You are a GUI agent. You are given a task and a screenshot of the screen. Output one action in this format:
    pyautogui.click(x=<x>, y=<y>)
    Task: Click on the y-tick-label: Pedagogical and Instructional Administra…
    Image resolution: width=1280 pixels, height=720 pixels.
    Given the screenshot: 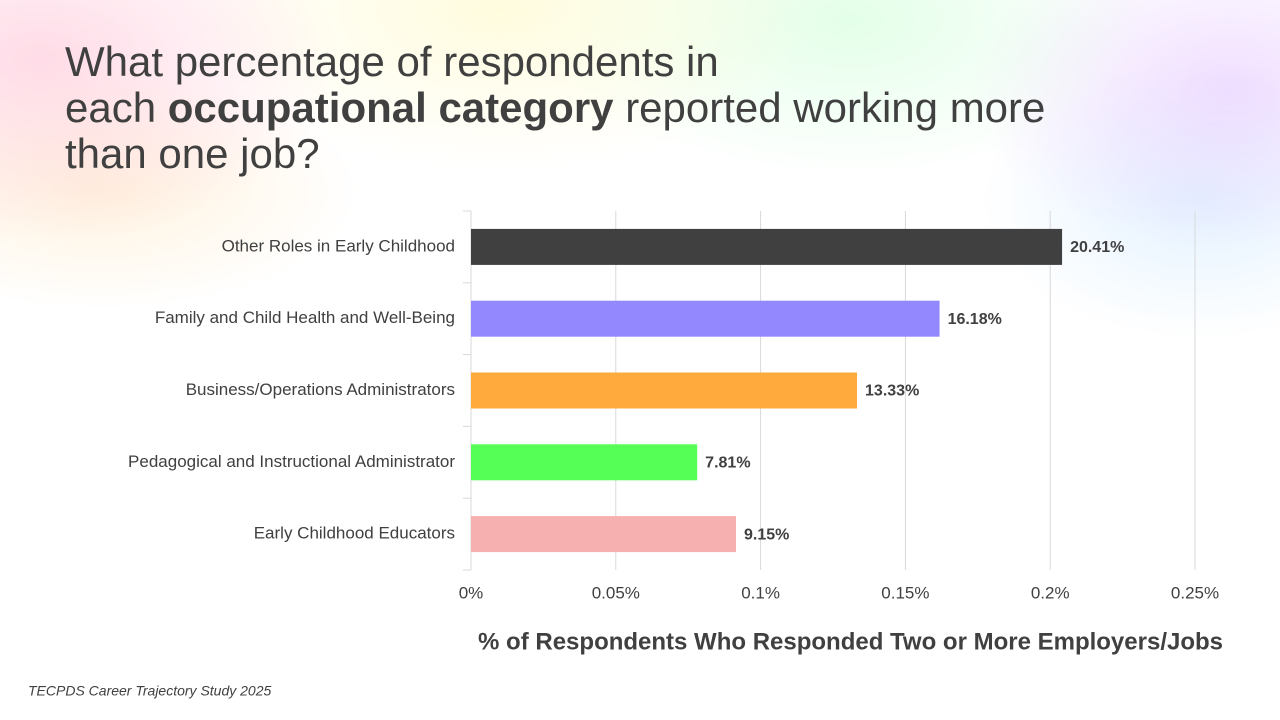 What is the action you would take?
    pyautogui.click(x=291, y=461)
    